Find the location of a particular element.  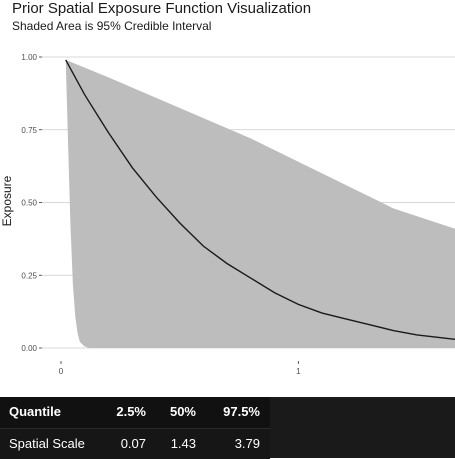

header-quantile: Quantile is located at coordinates (35, 411).